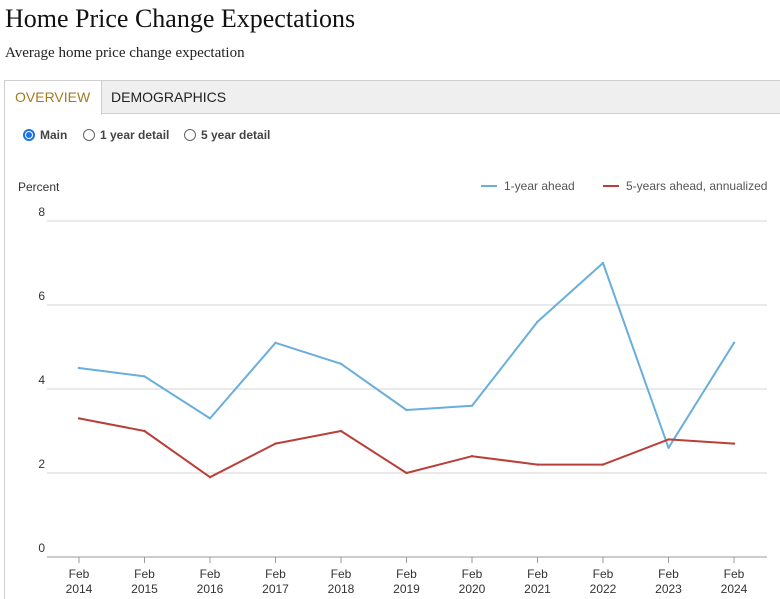 Image resolution: width=780 pixels, height=599 pixels. I want to click on series-line-5-years-ahead, so click(406, 448).